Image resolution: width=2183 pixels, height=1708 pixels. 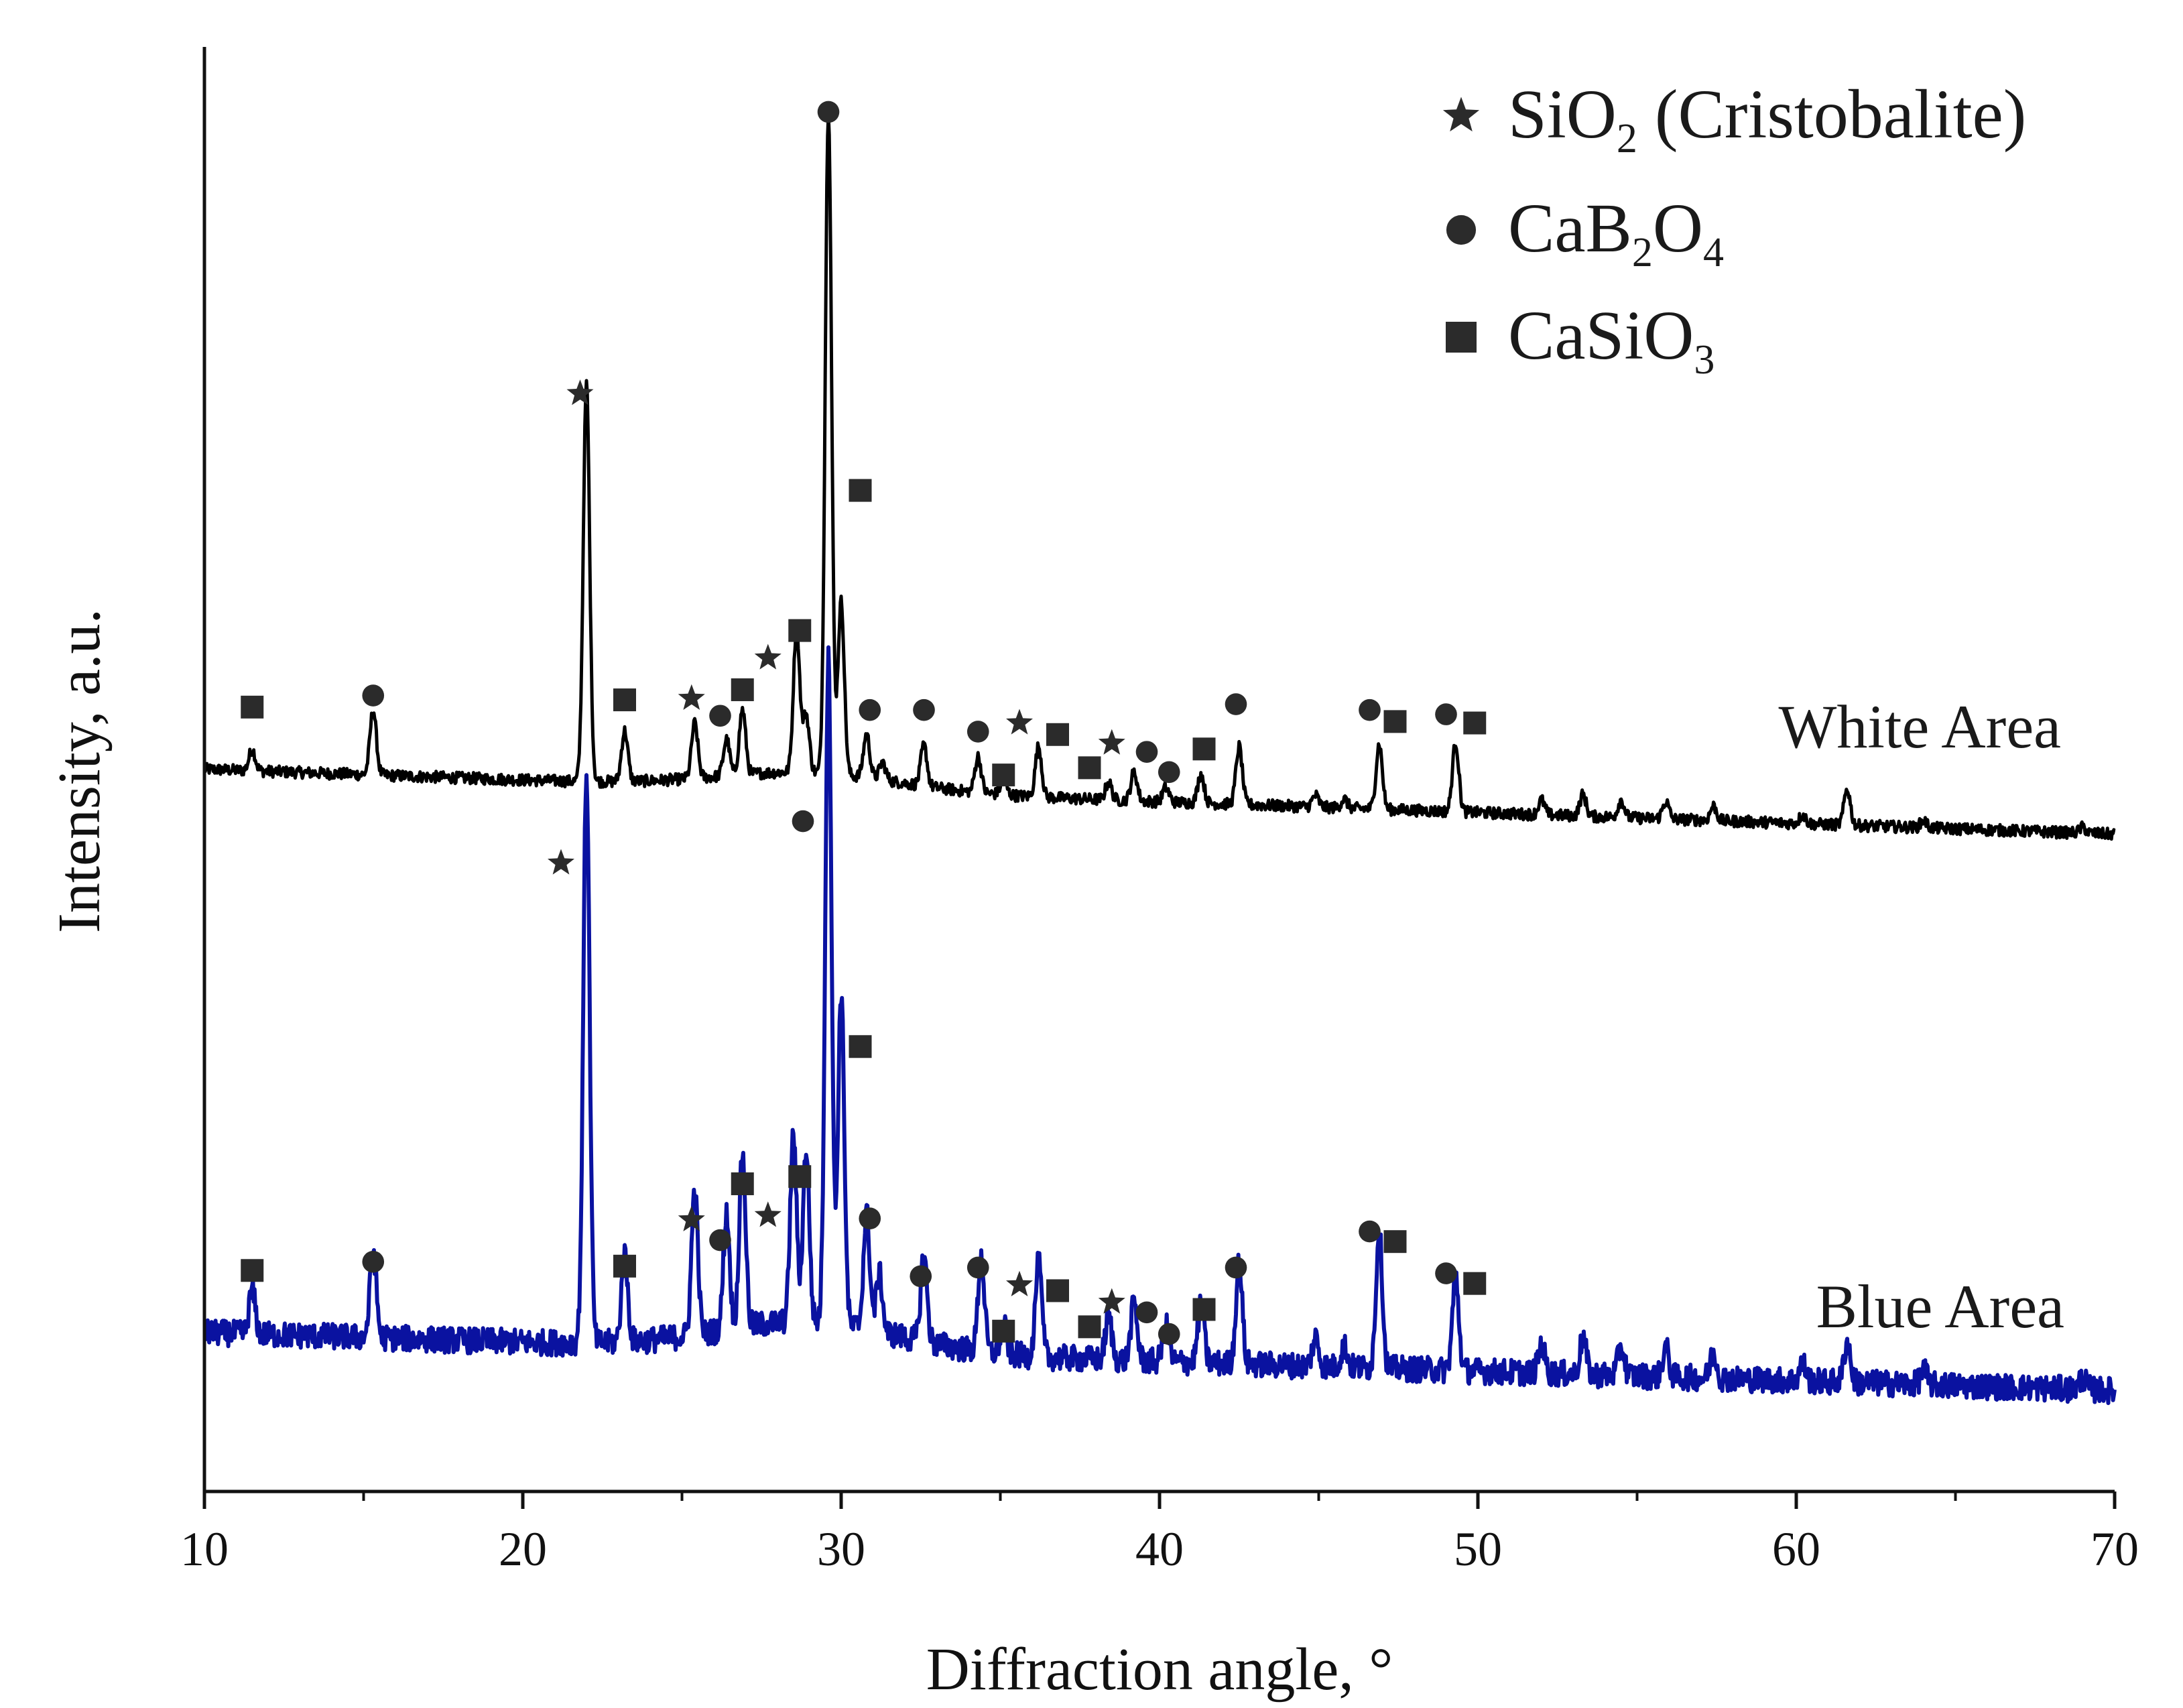 What do you see at coordinates (1796, 1549) in the screenshot?
I see `x-tick-label: 60` at bounding box center [1796, 1549].